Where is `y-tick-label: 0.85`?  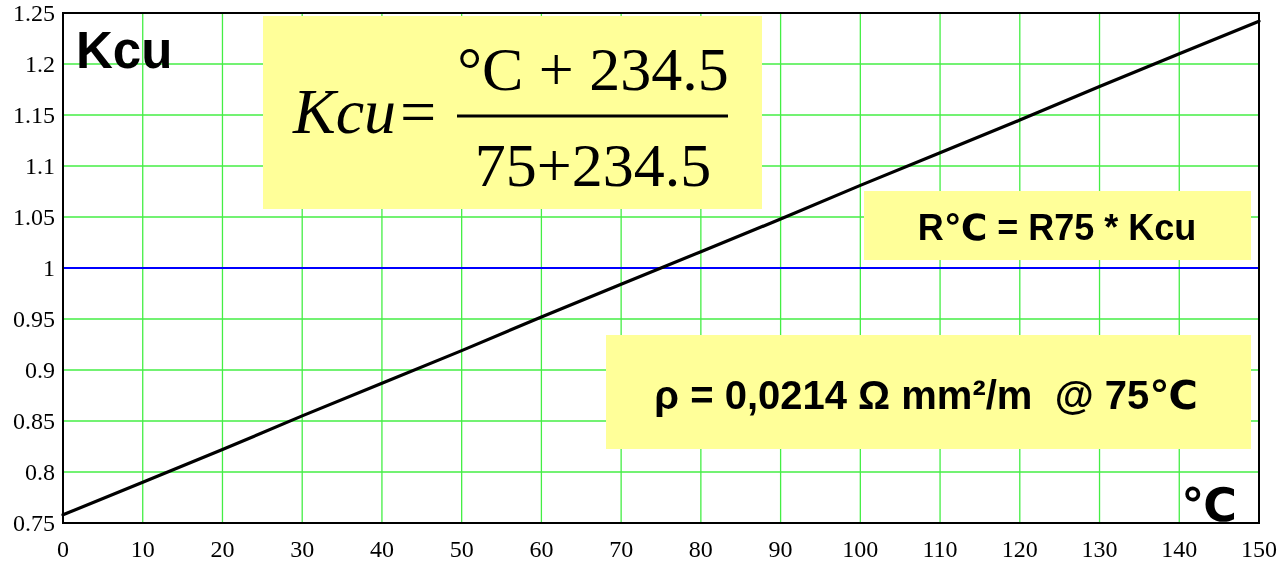 y-tick-label: 0.85 is located at coordinates (34, 421).